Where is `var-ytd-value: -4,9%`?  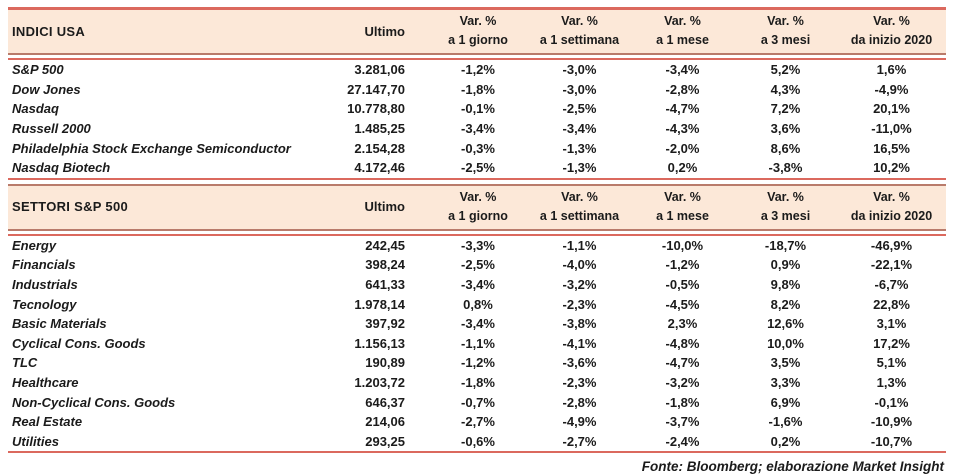 var-ytd-value: -4,9% is located at coordinates (891, 89).